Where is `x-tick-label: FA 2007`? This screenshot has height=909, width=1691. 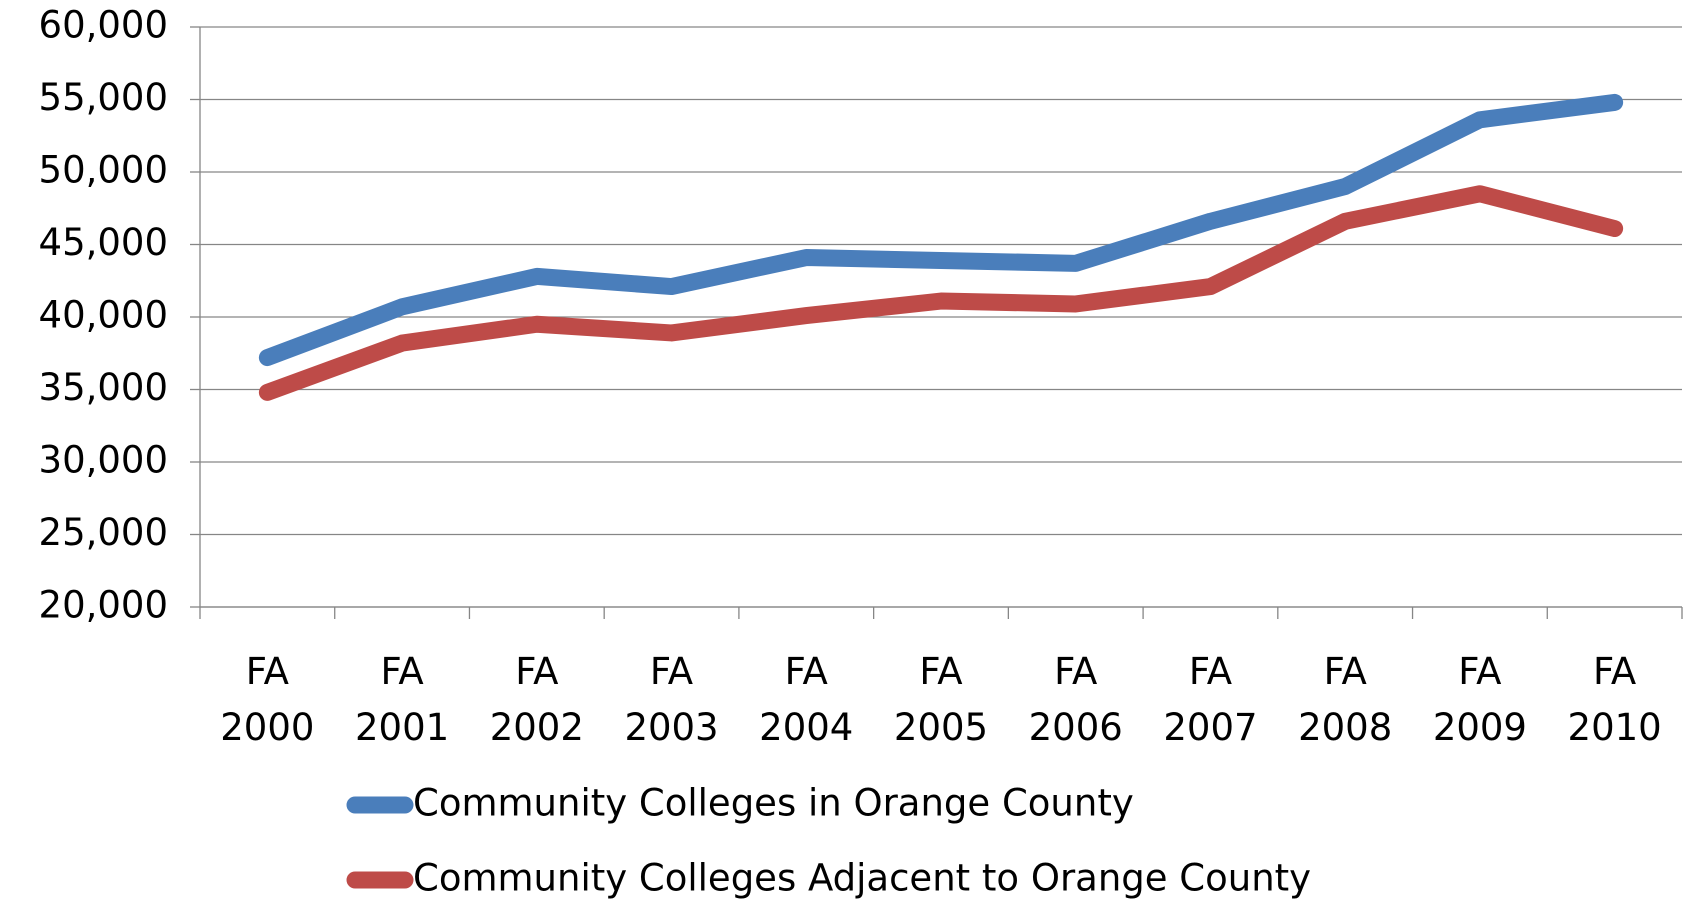
x-tick-label: FA 2007 is located at coordinates (1210, 699).